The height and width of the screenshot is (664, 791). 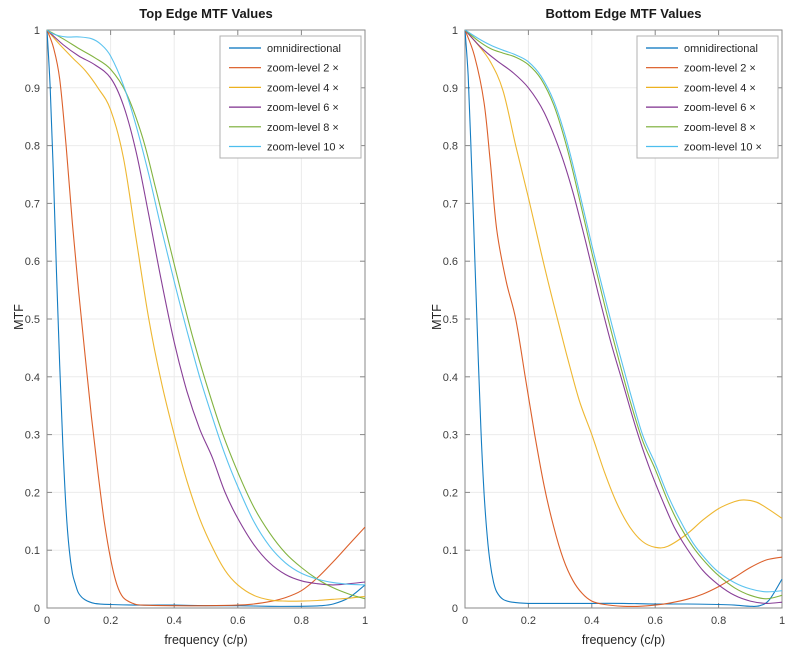 I want to click on right-x-axis-label: frequency (c/p), so click(x=623, y=640).